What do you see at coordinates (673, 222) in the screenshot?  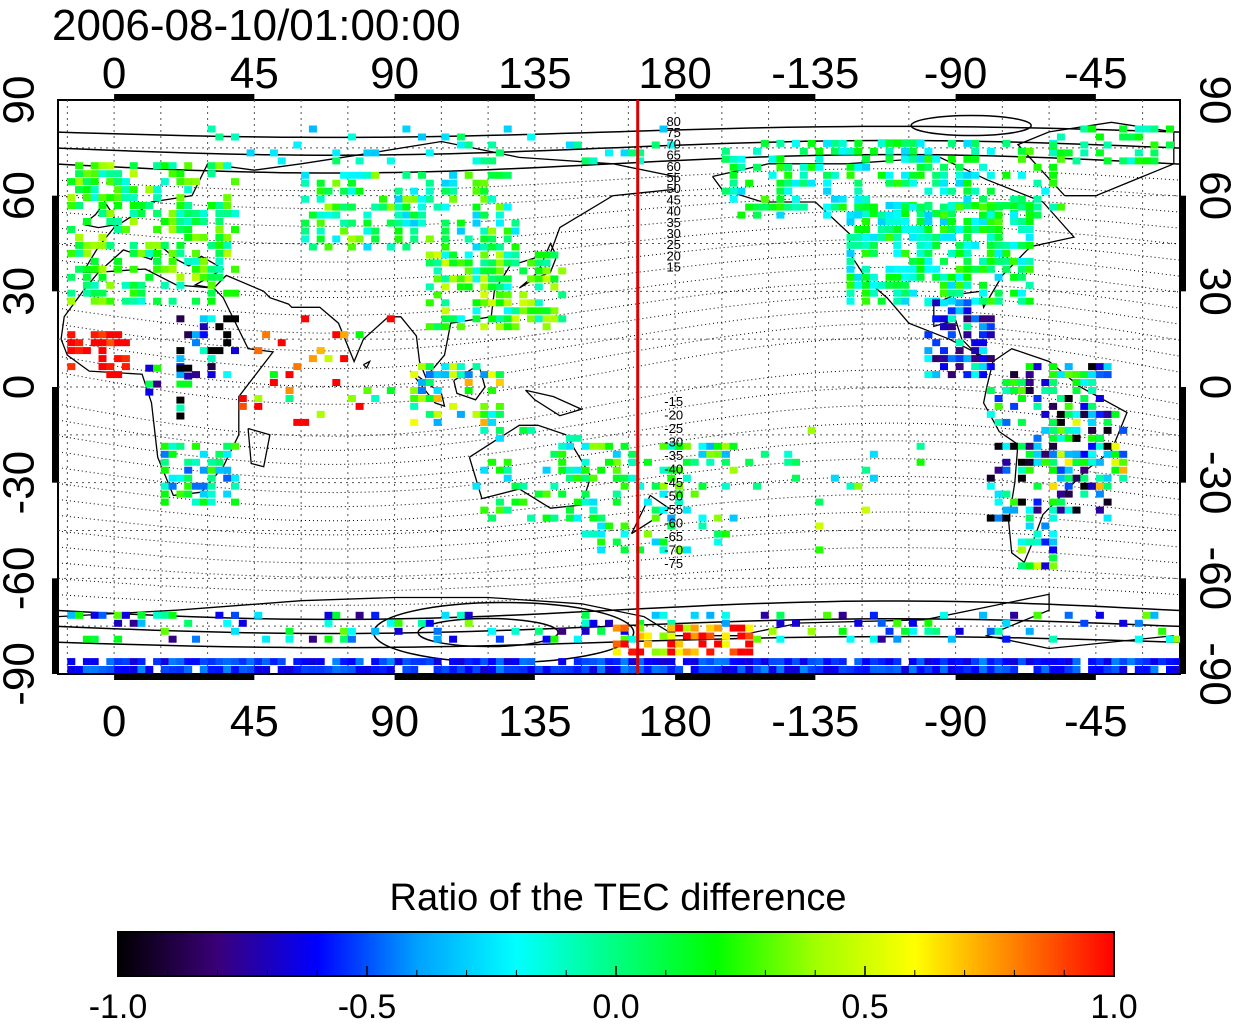 I see `contour-label: 35` at bounding box center [673, 222].